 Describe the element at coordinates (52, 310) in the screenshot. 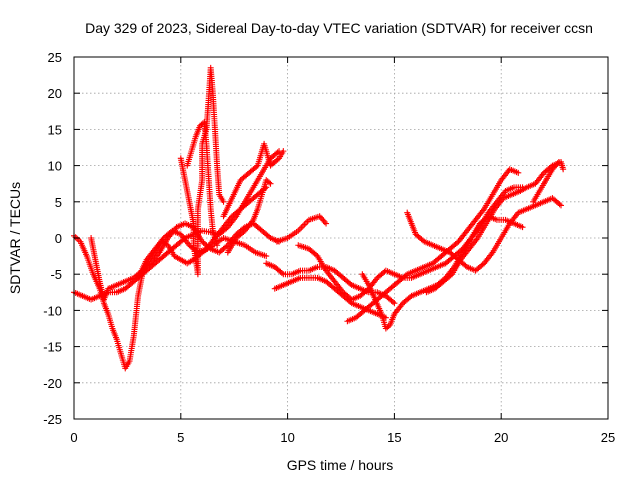

I see `y-tick-label: -10` at that location.